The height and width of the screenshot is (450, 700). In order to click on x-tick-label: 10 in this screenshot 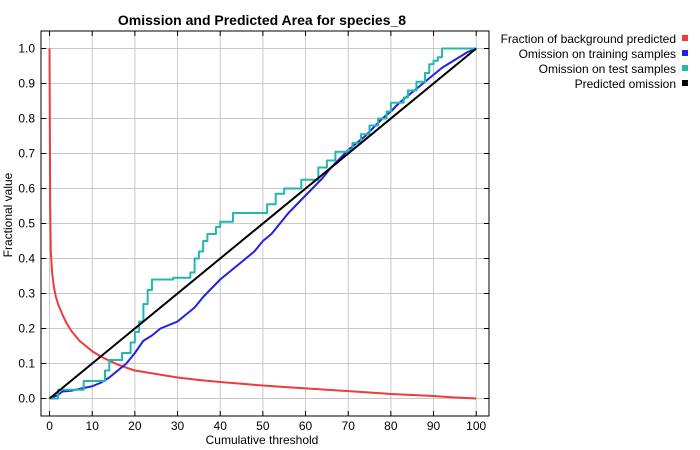, I will do `click(93, 426)`.